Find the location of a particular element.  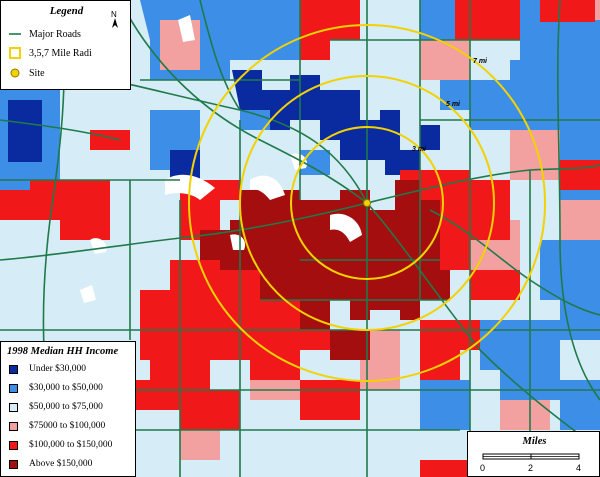

income-class-row: $75000 to $100,000 is located at coordinates (57, 426).